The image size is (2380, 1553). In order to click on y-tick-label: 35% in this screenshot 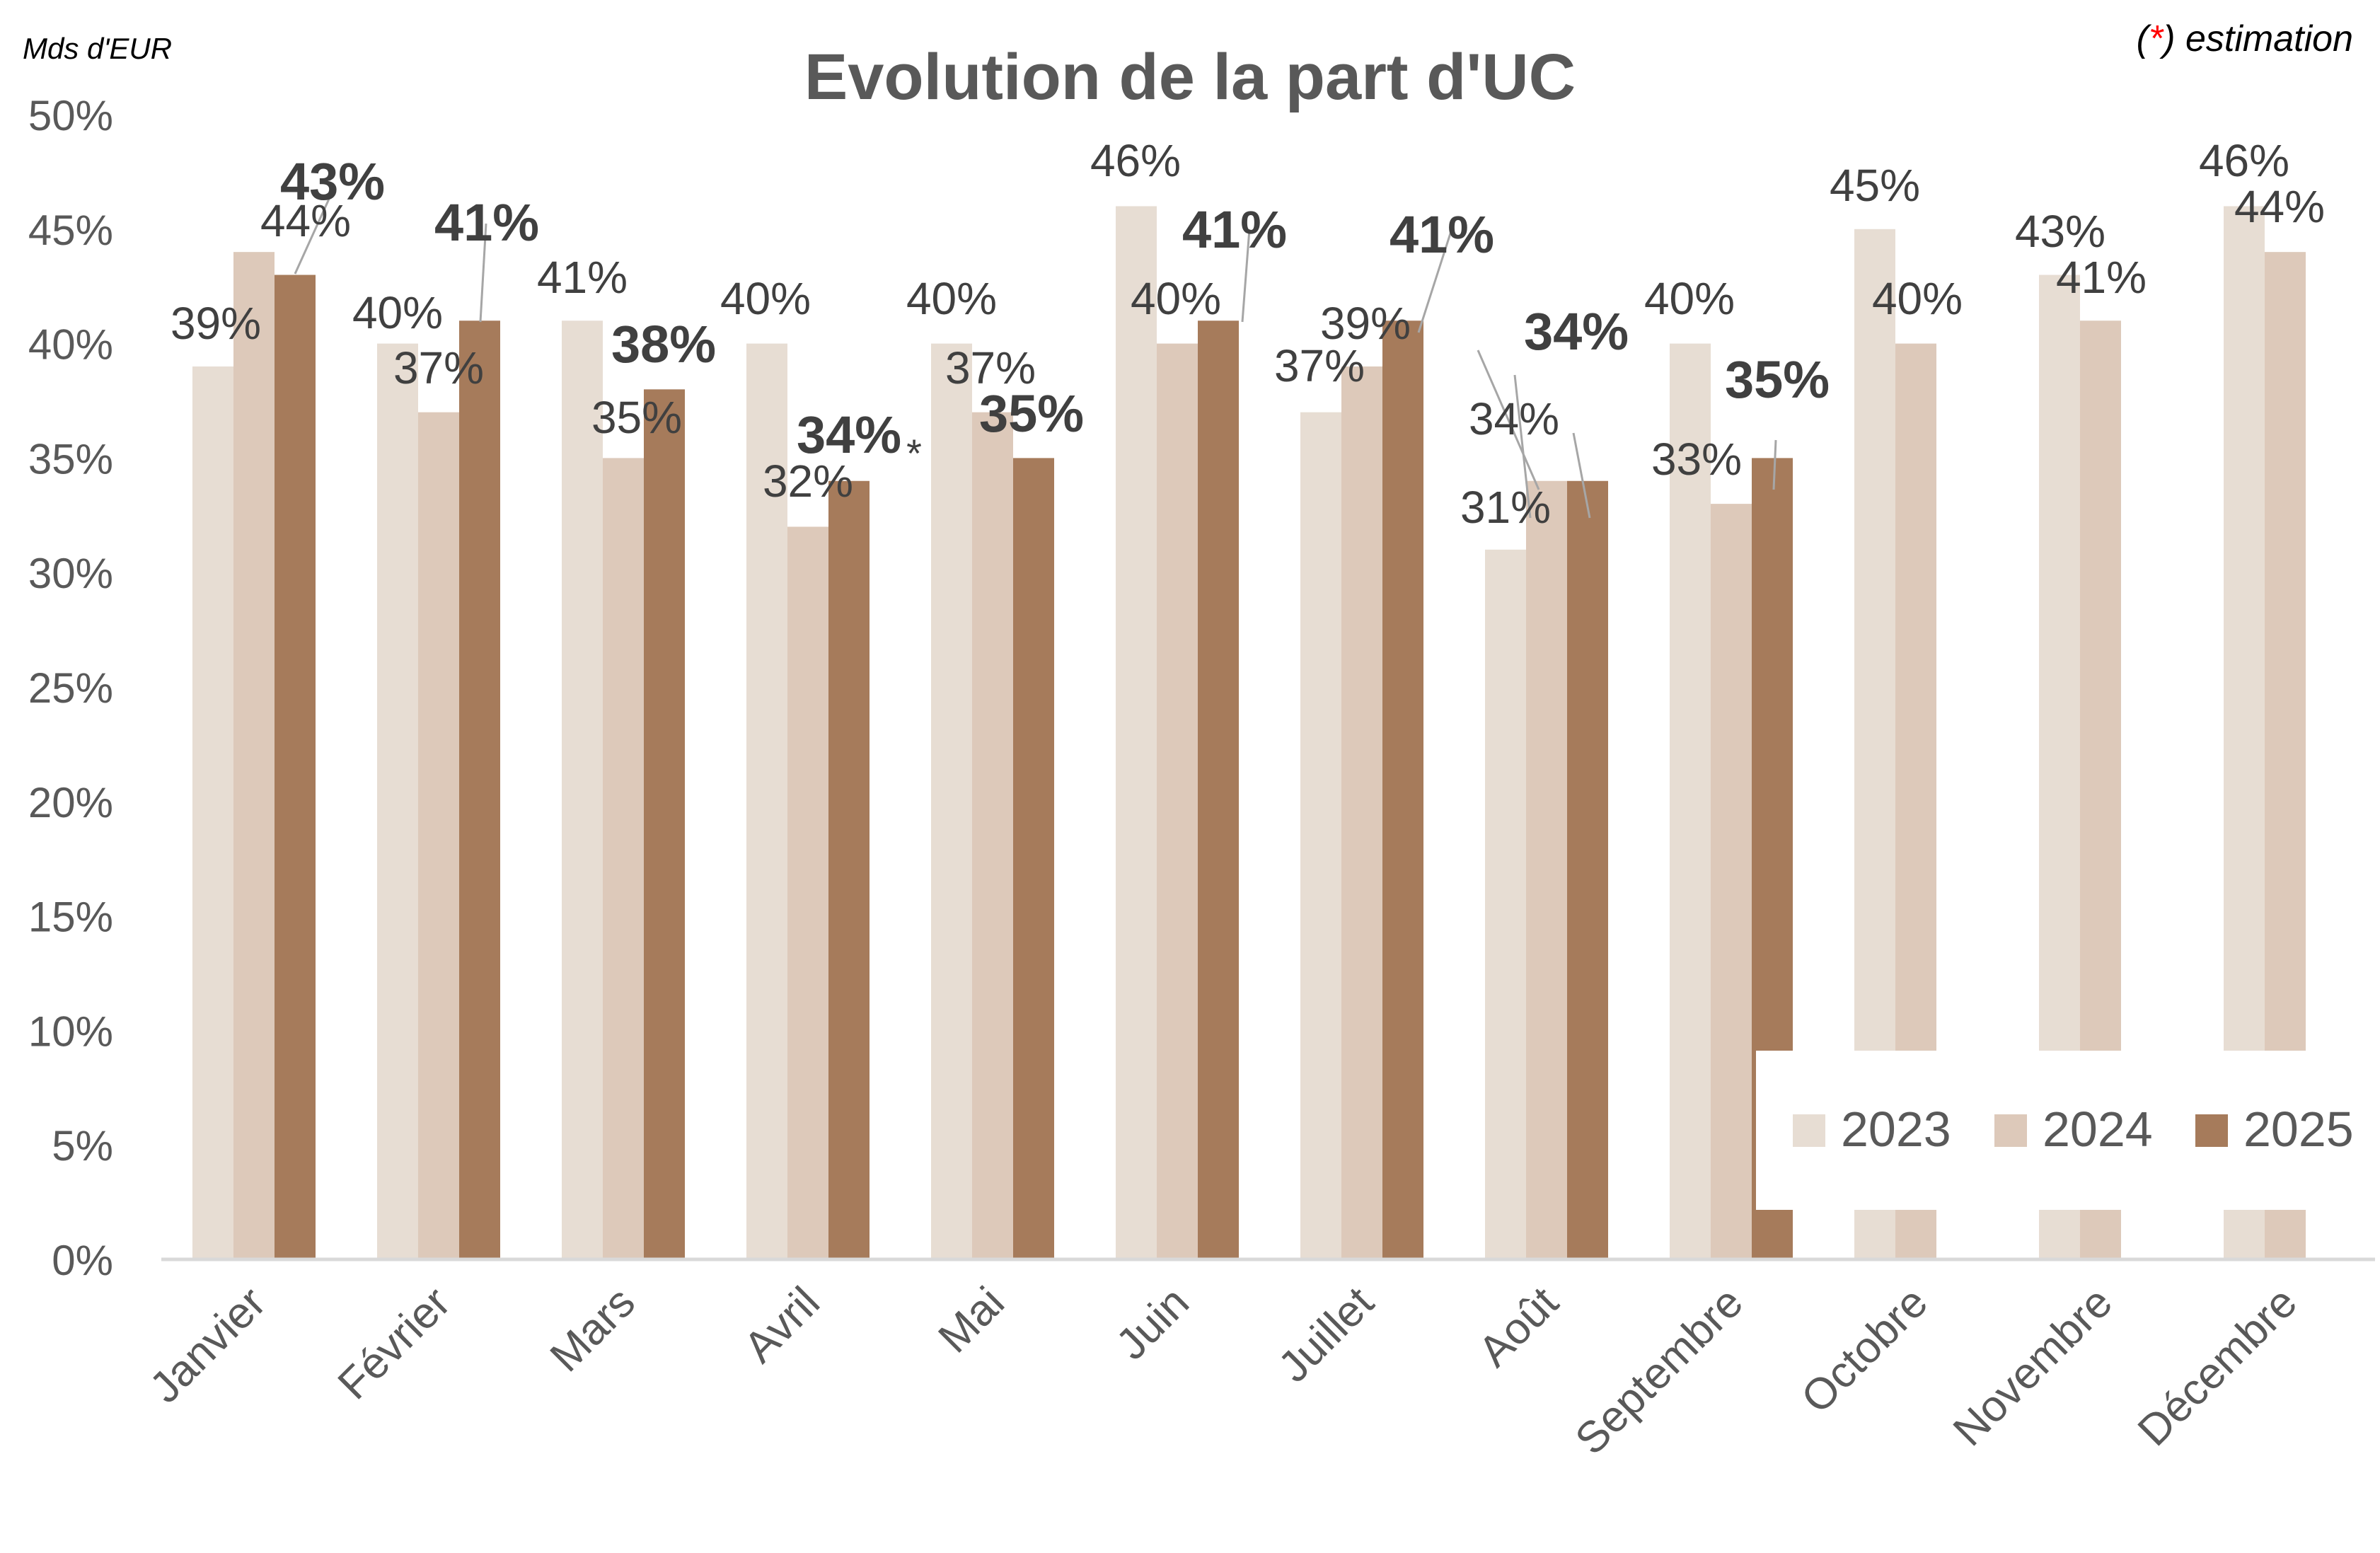, I will do `click(70, 459)`.